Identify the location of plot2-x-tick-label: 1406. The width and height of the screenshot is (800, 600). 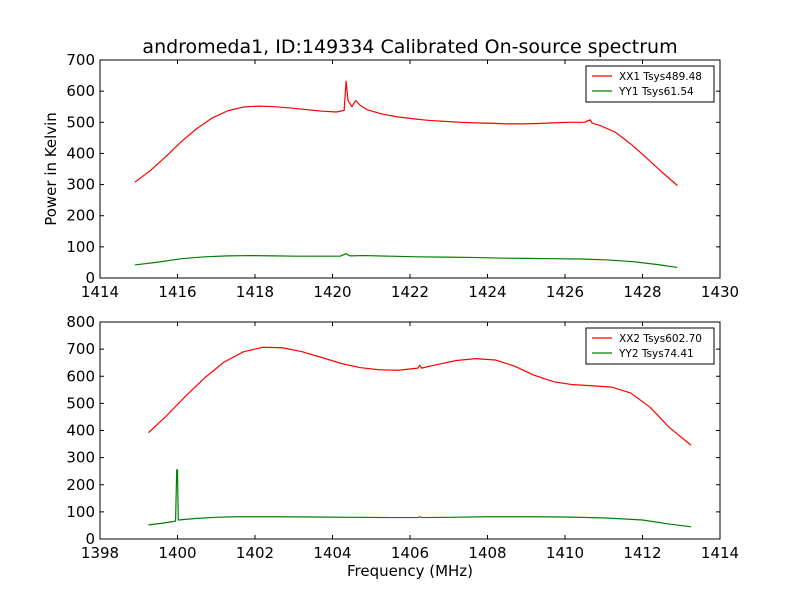
(410, 553).